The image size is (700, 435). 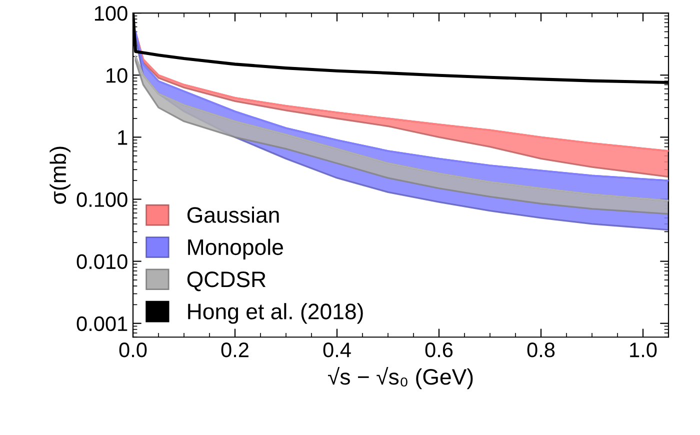 What do you see at coordinates (102, 262) in the screenshot?
I see `y-tick-label: 0.010` at bounding box center [102, 262].